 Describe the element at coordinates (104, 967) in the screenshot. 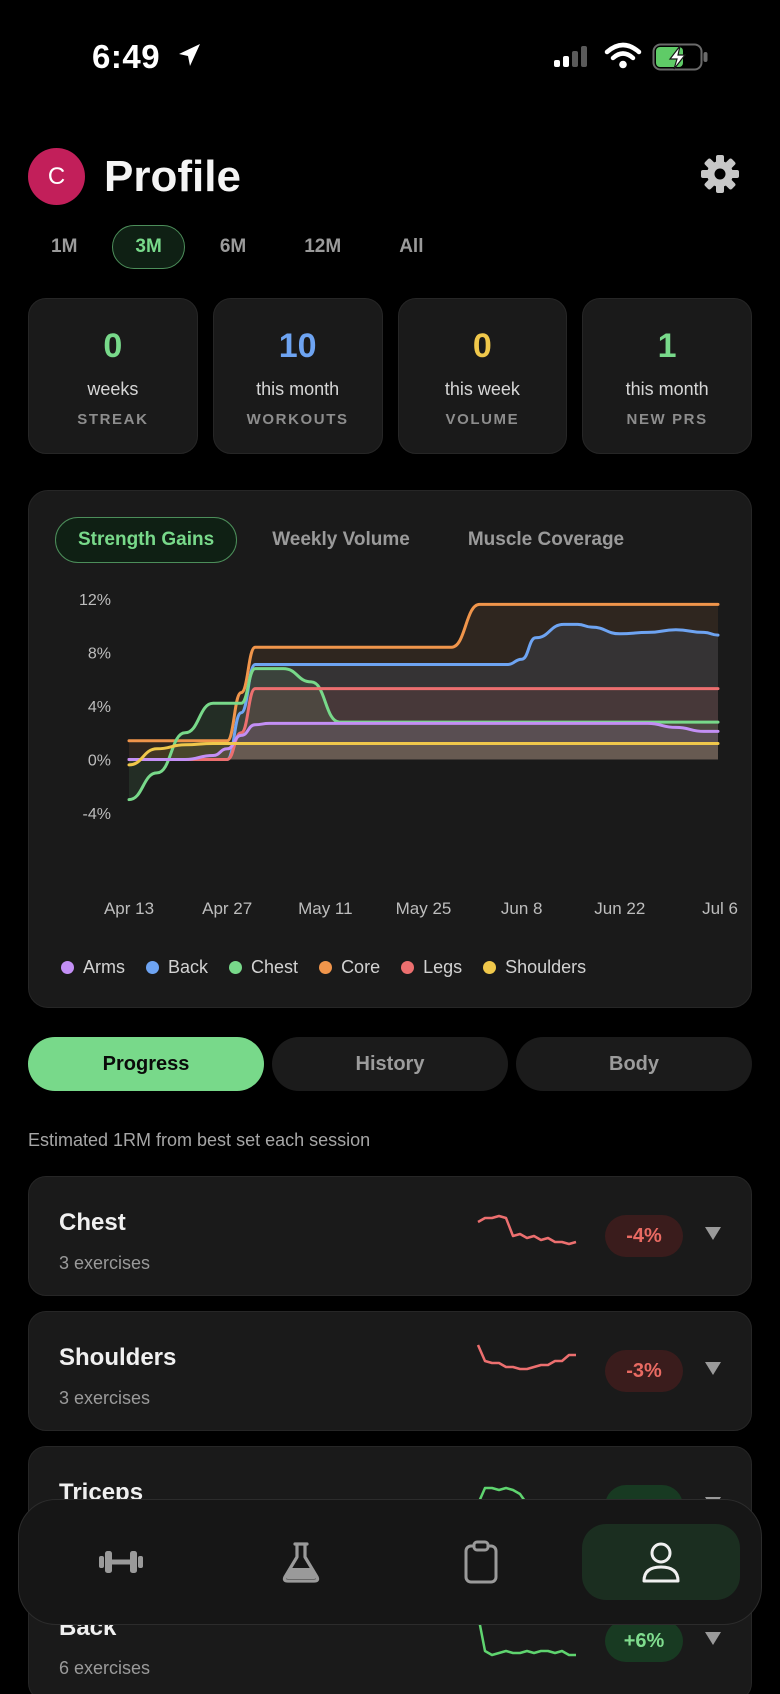

I see `legend-label: Arms` at that location.